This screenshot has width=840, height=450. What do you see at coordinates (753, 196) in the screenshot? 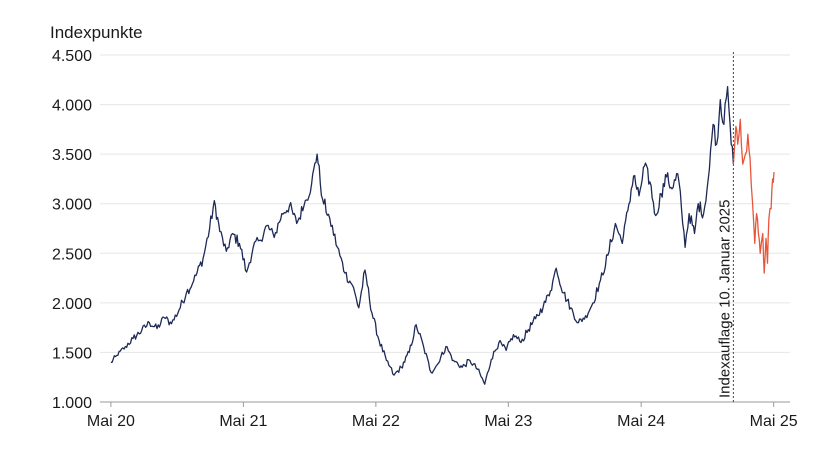
I see `series-line-live` at bounding box center [753, 196].